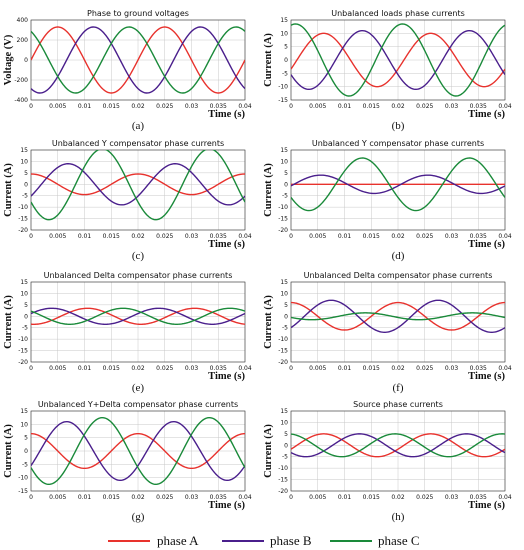  I want to click on y-tick-label: 10, so click(24, 424).